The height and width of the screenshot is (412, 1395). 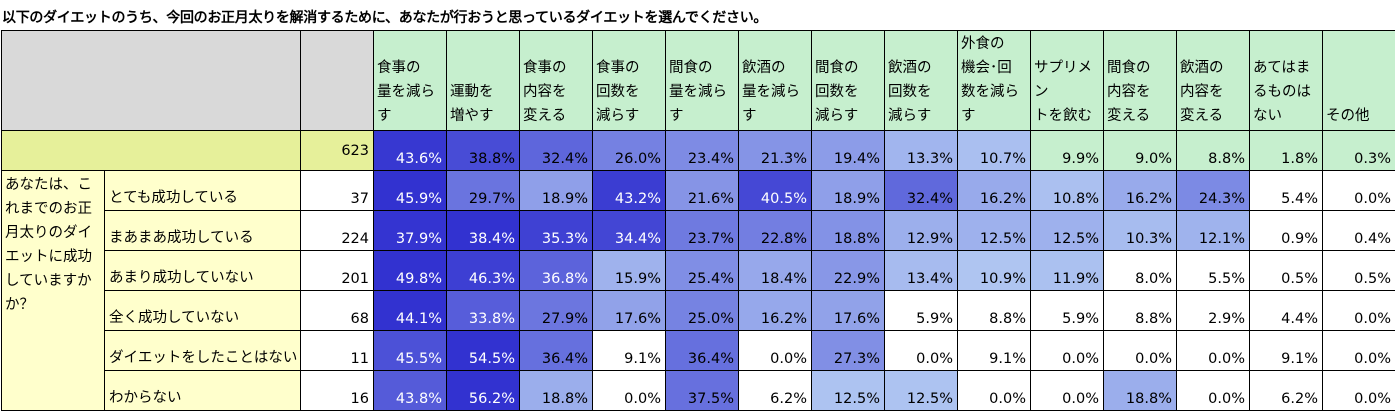 I want to click on value-cell: 0.4%, so click(x=1358, y=230).